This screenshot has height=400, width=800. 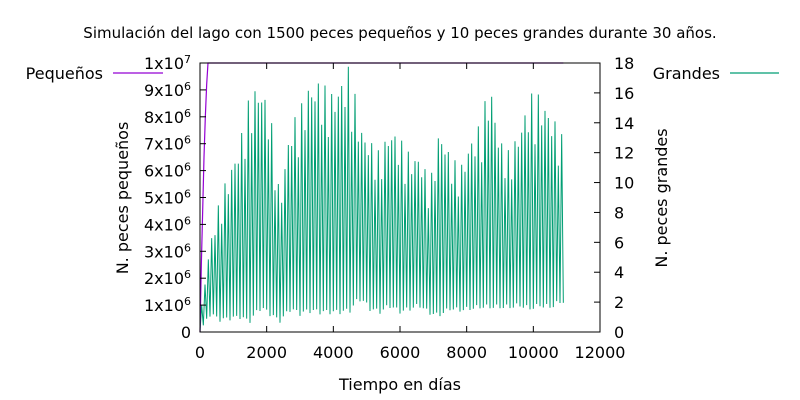 What do you see at coordinates (661, 197) in the screenshot?
I see `y2-axis-label: N. peces grandes` at bounding box center [661, 197].